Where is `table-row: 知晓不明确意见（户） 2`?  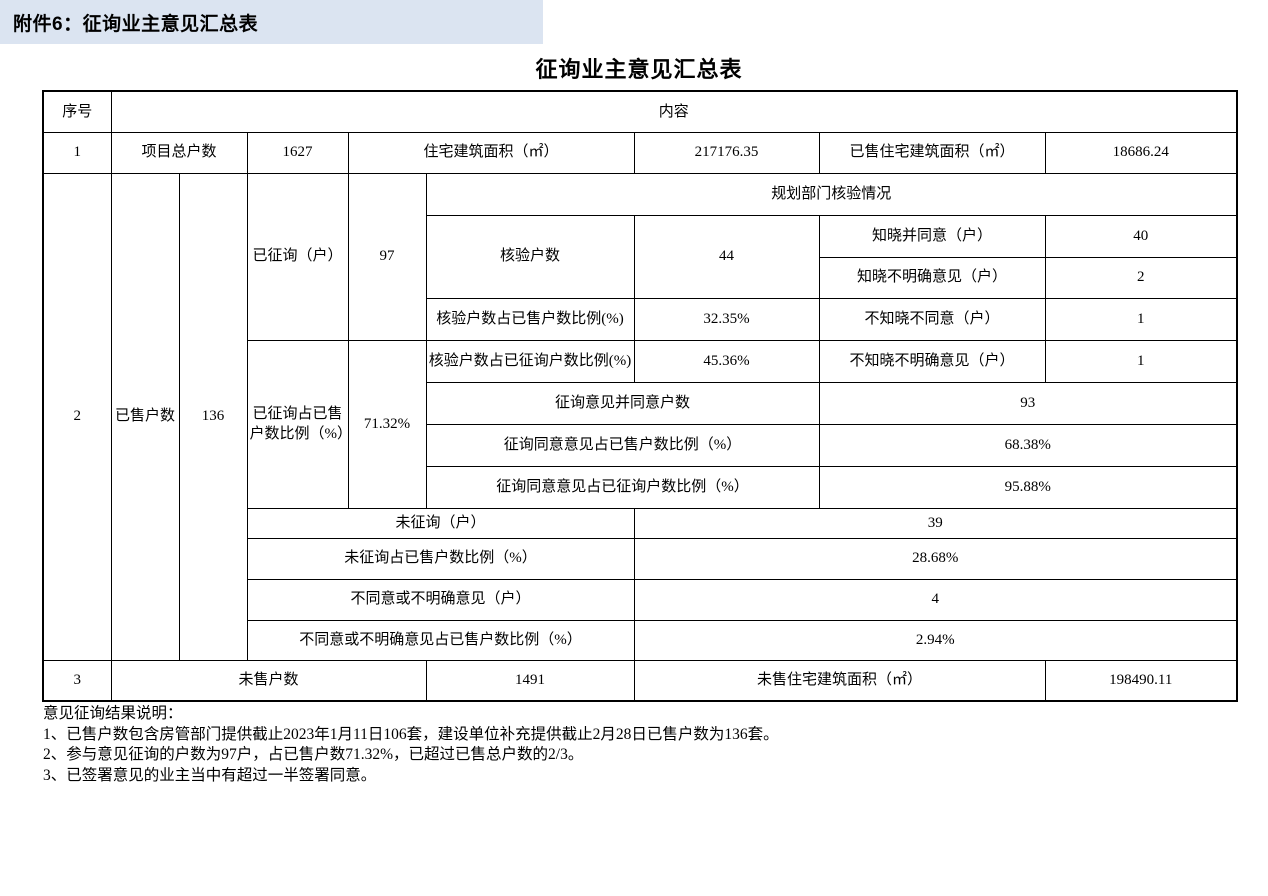
table-row: 知晓不明确意见（户） 2 is located at coordinates (640, 277).